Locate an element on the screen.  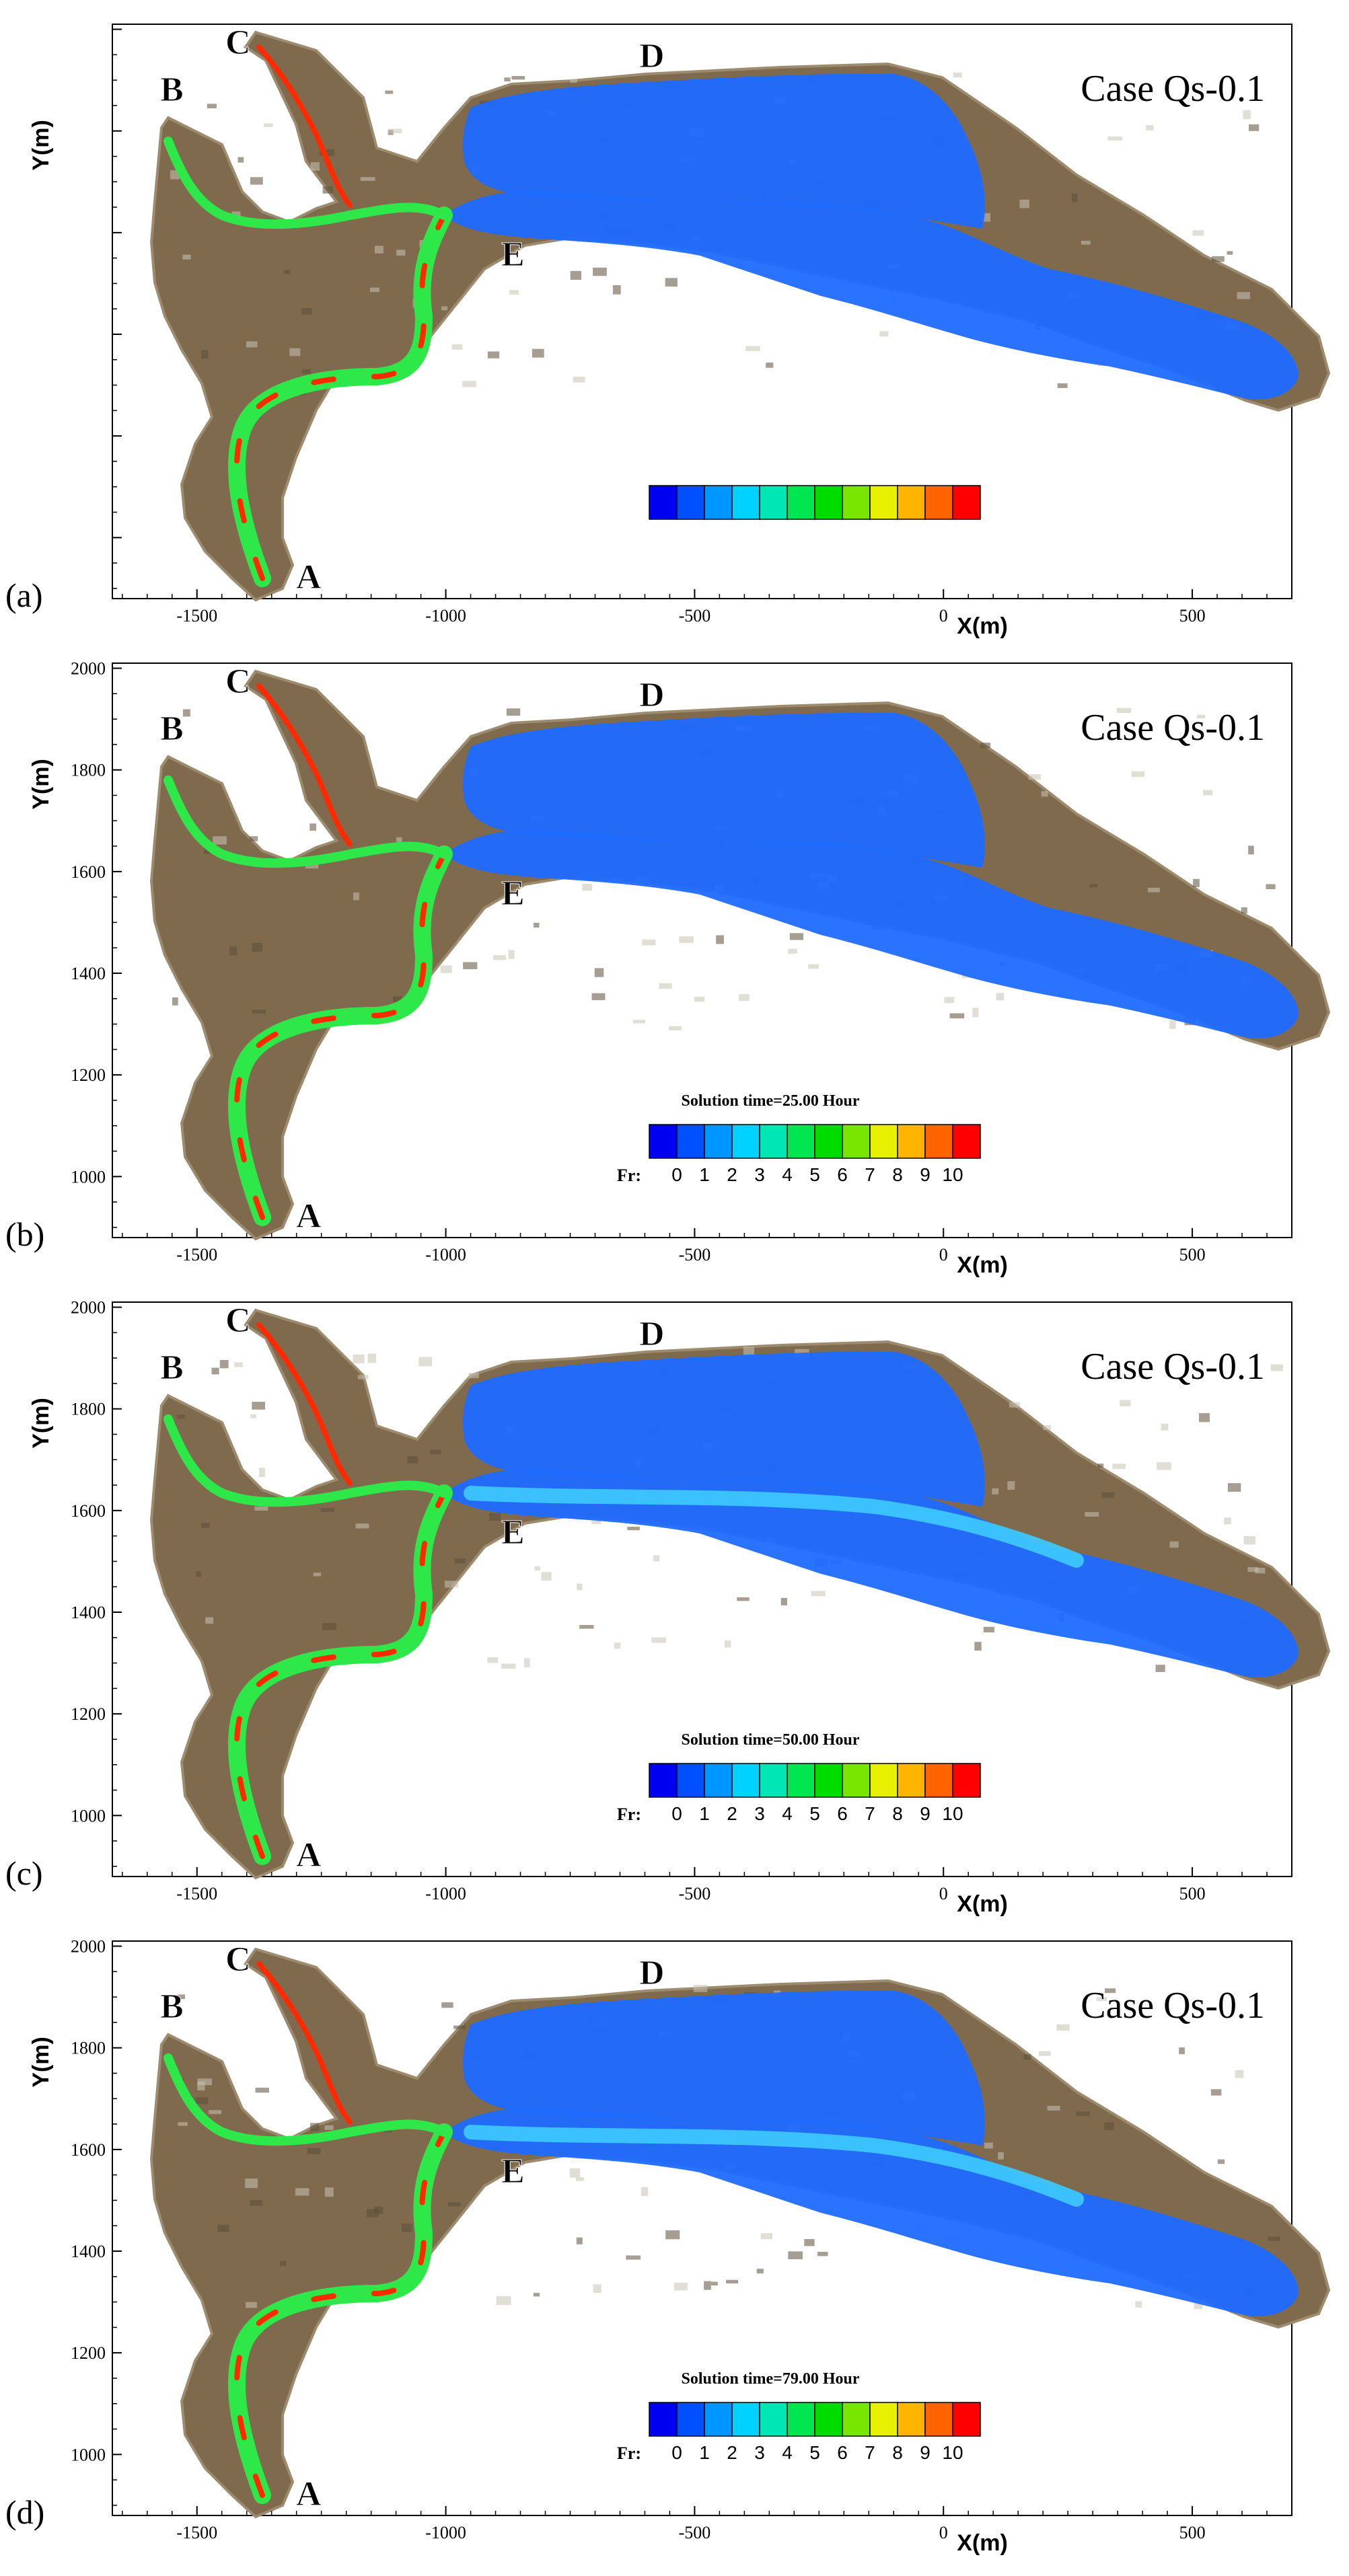
y-tick-label: 1400 is located at coordinates (88, 973).